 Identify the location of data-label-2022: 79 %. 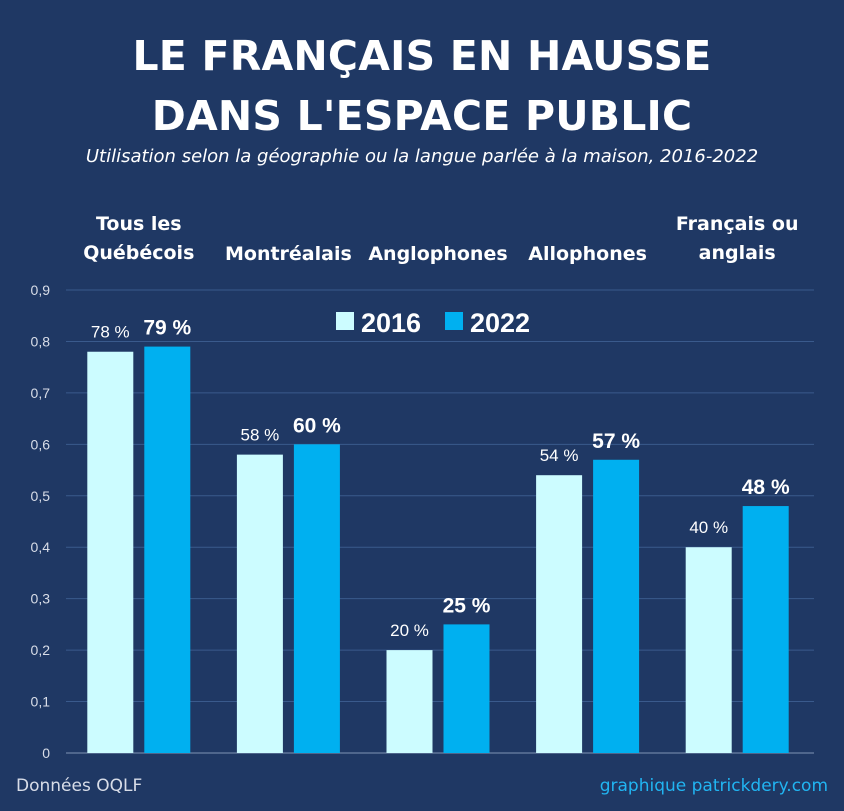
(167, 328).